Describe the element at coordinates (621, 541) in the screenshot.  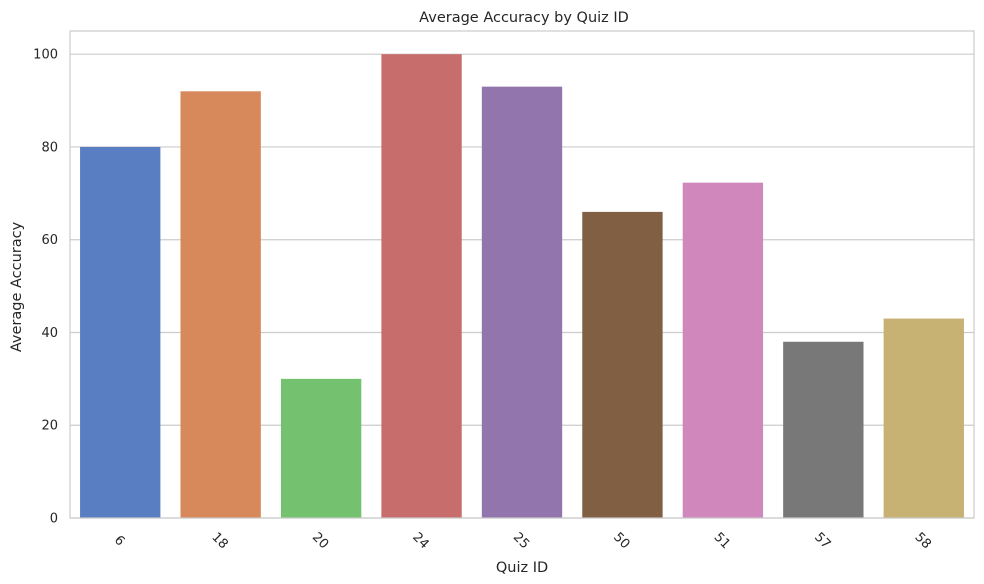
I see `x-tick-label: 50` at that location.